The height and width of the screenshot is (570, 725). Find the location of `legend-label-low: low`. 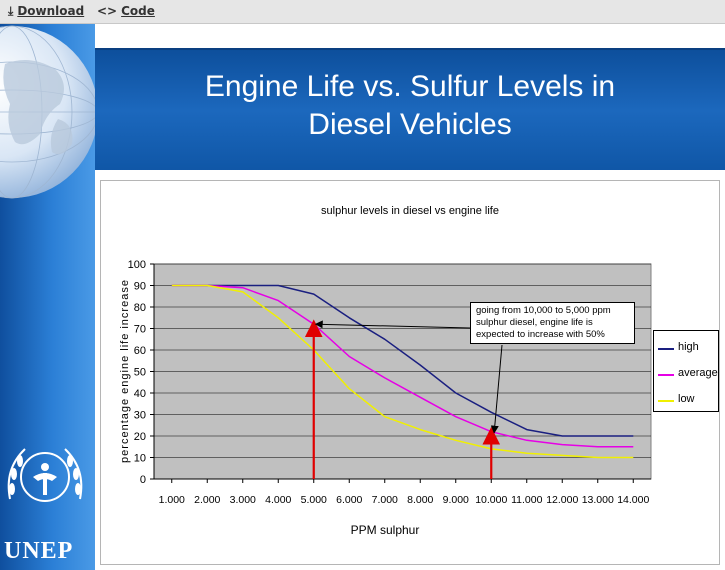

legend-label-low: low is located at coordinates (686, 399).